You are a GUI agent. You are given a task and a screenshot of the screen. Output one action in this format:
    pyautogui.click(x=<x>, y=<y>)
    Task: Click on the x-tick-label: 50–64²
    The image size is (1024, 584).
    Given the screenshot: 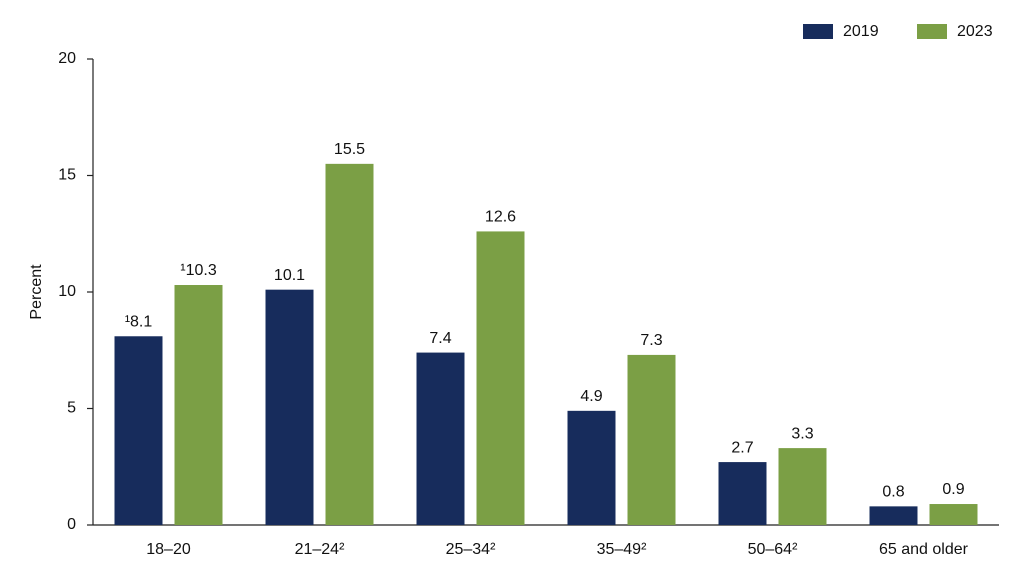 What is the action you would take?
    pyautogui.click(x=773, y=549)
    